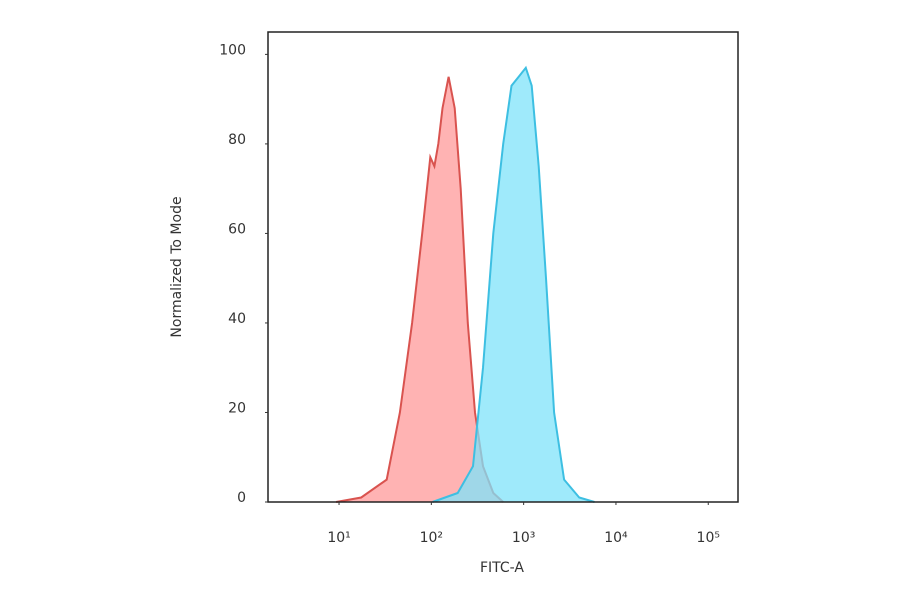  I want to click on y-tick-label: 20, so click(237, 408).